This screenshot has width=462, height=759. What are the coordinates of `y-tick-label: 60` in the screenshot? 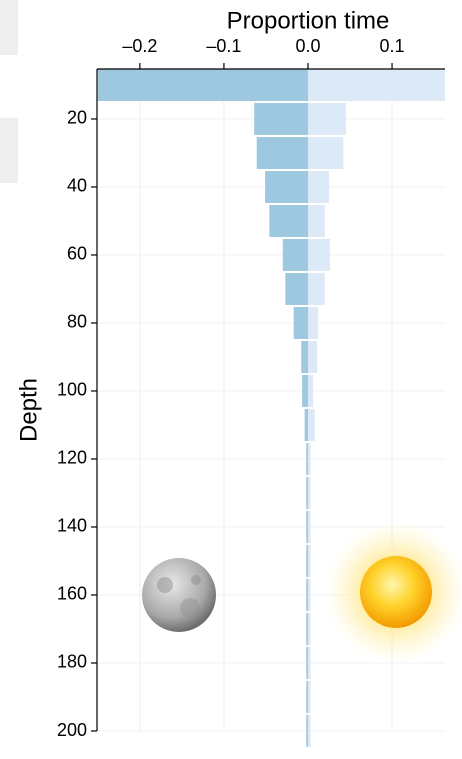 It's located at (77, 254).